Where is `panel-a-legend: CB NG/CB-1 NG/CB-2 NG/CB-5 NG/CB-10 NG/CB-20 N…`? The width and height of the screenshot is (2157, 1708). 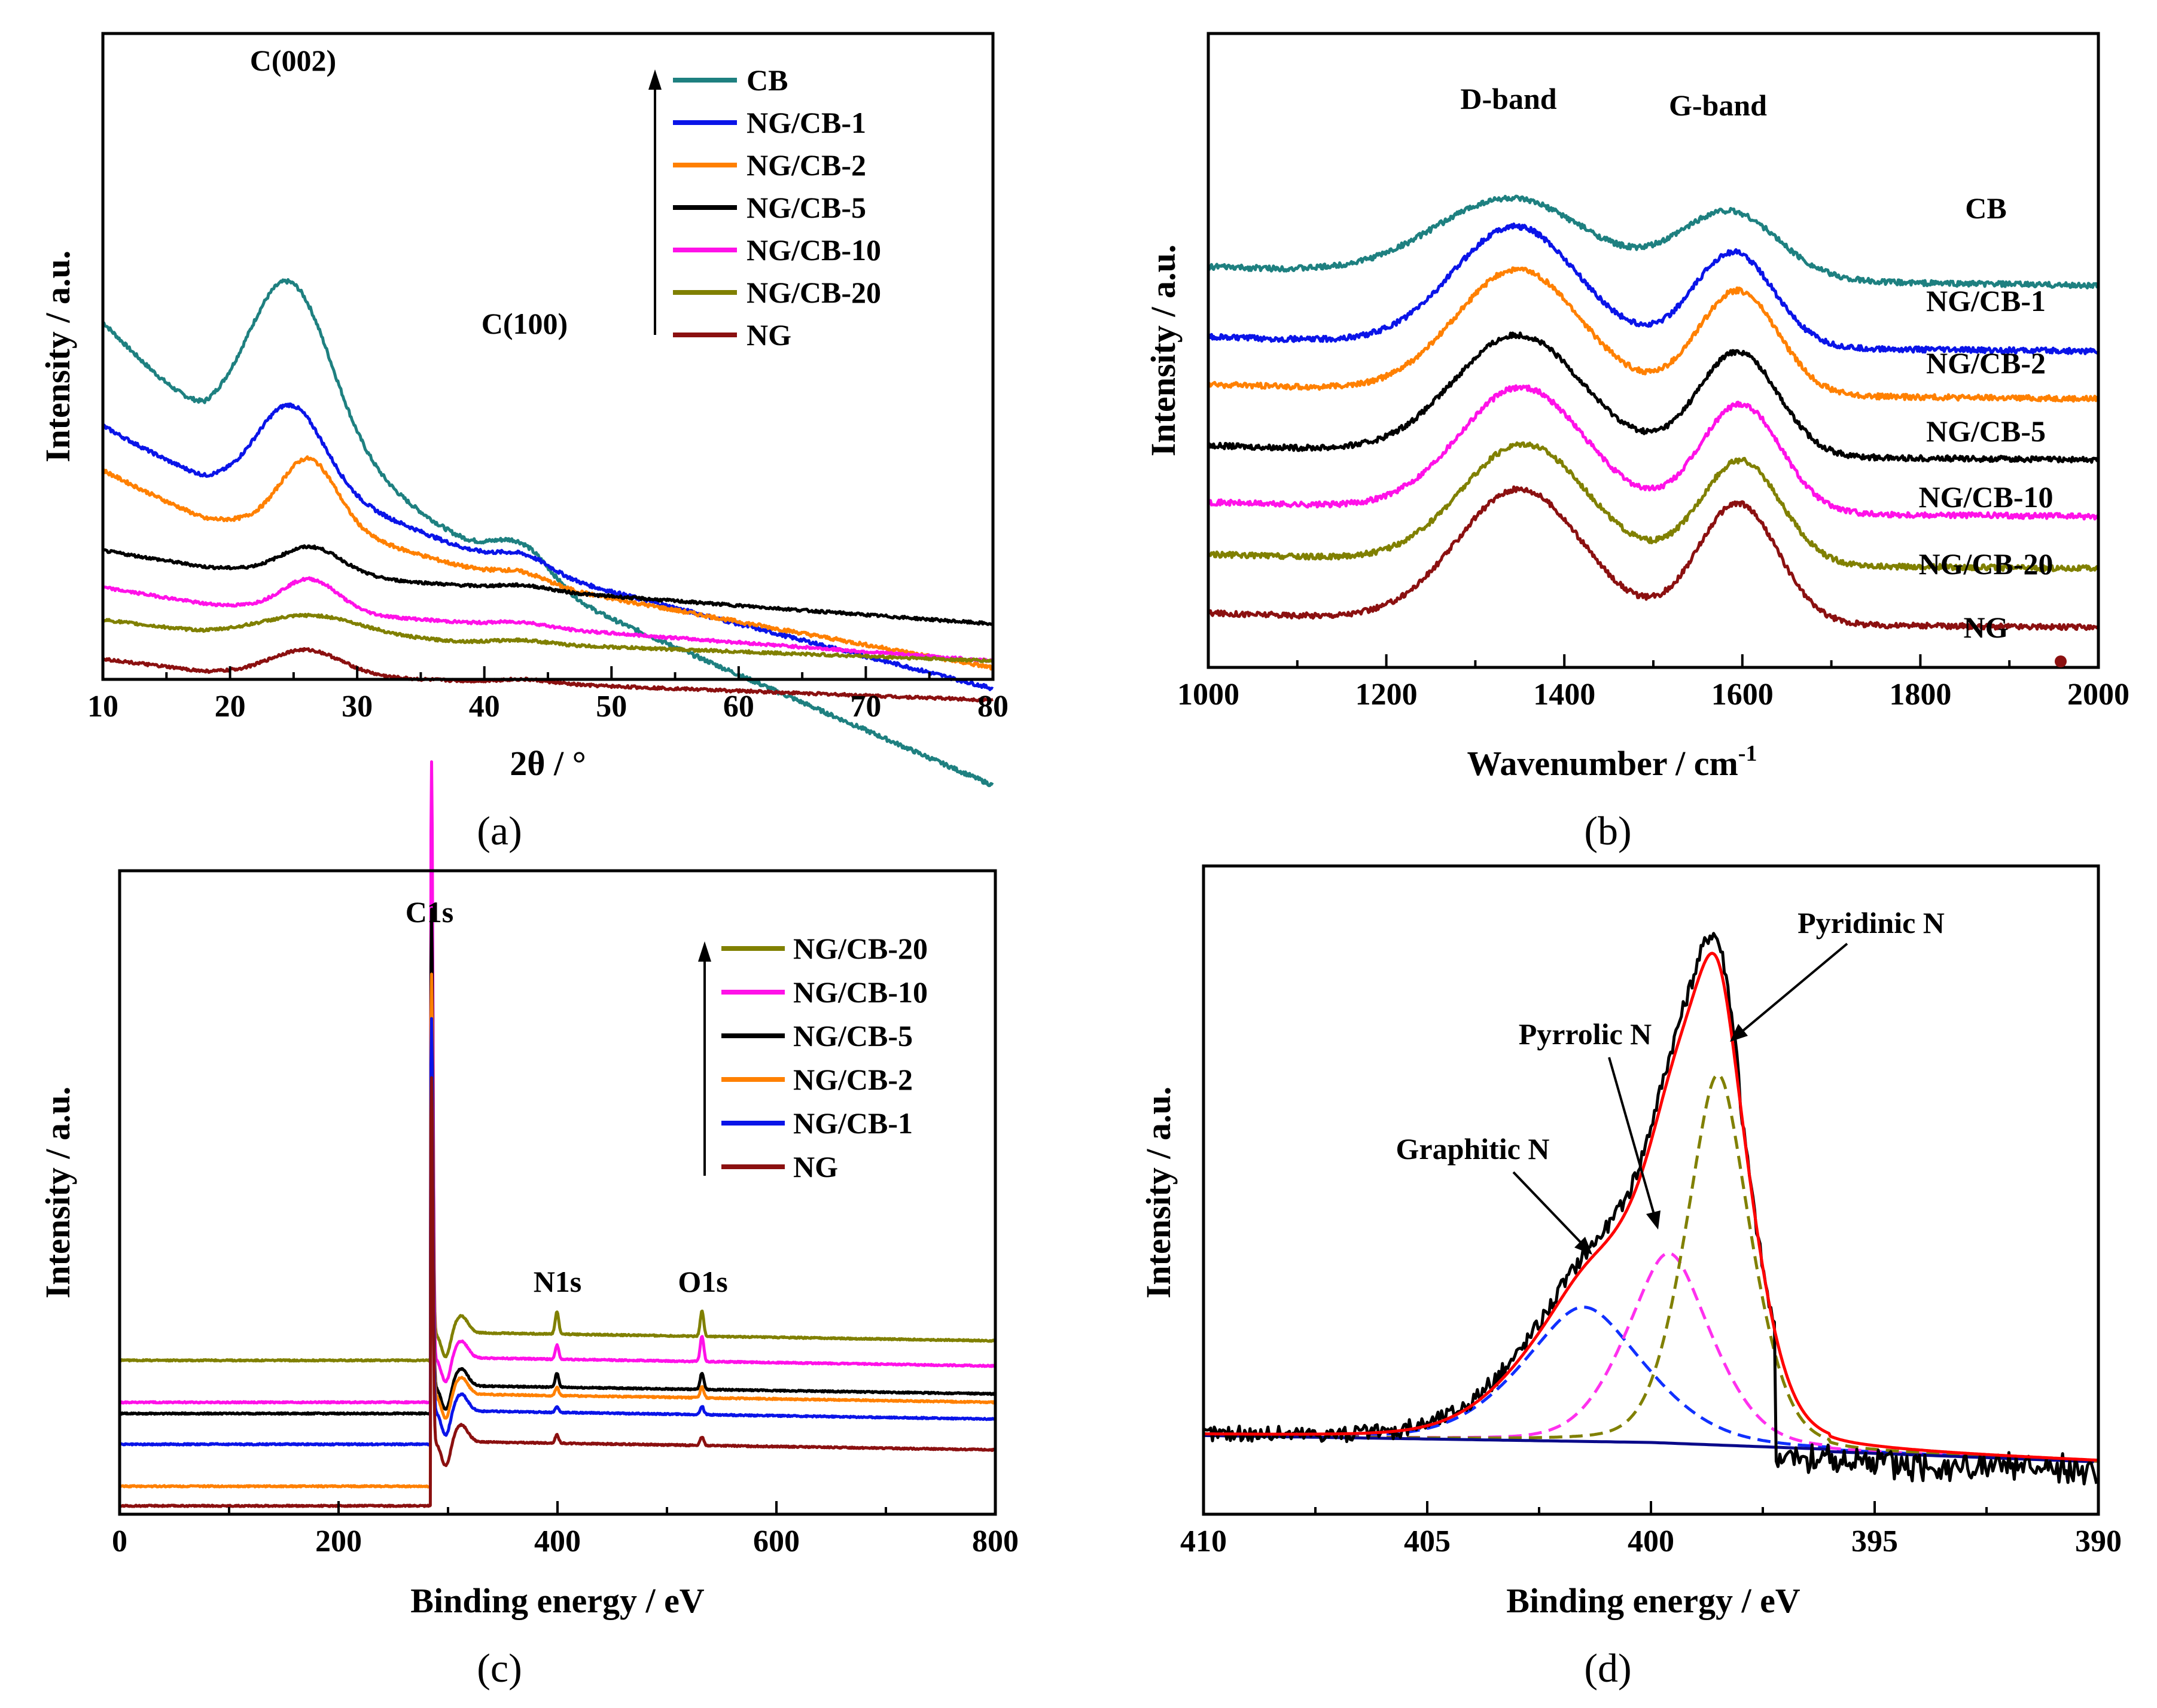 panel-a-legend: CB NG/CB-1 NG/CB-2 NG/CB-5 NG/CB-10 NG/CB-20 N… is located at coordinates (764, 207).